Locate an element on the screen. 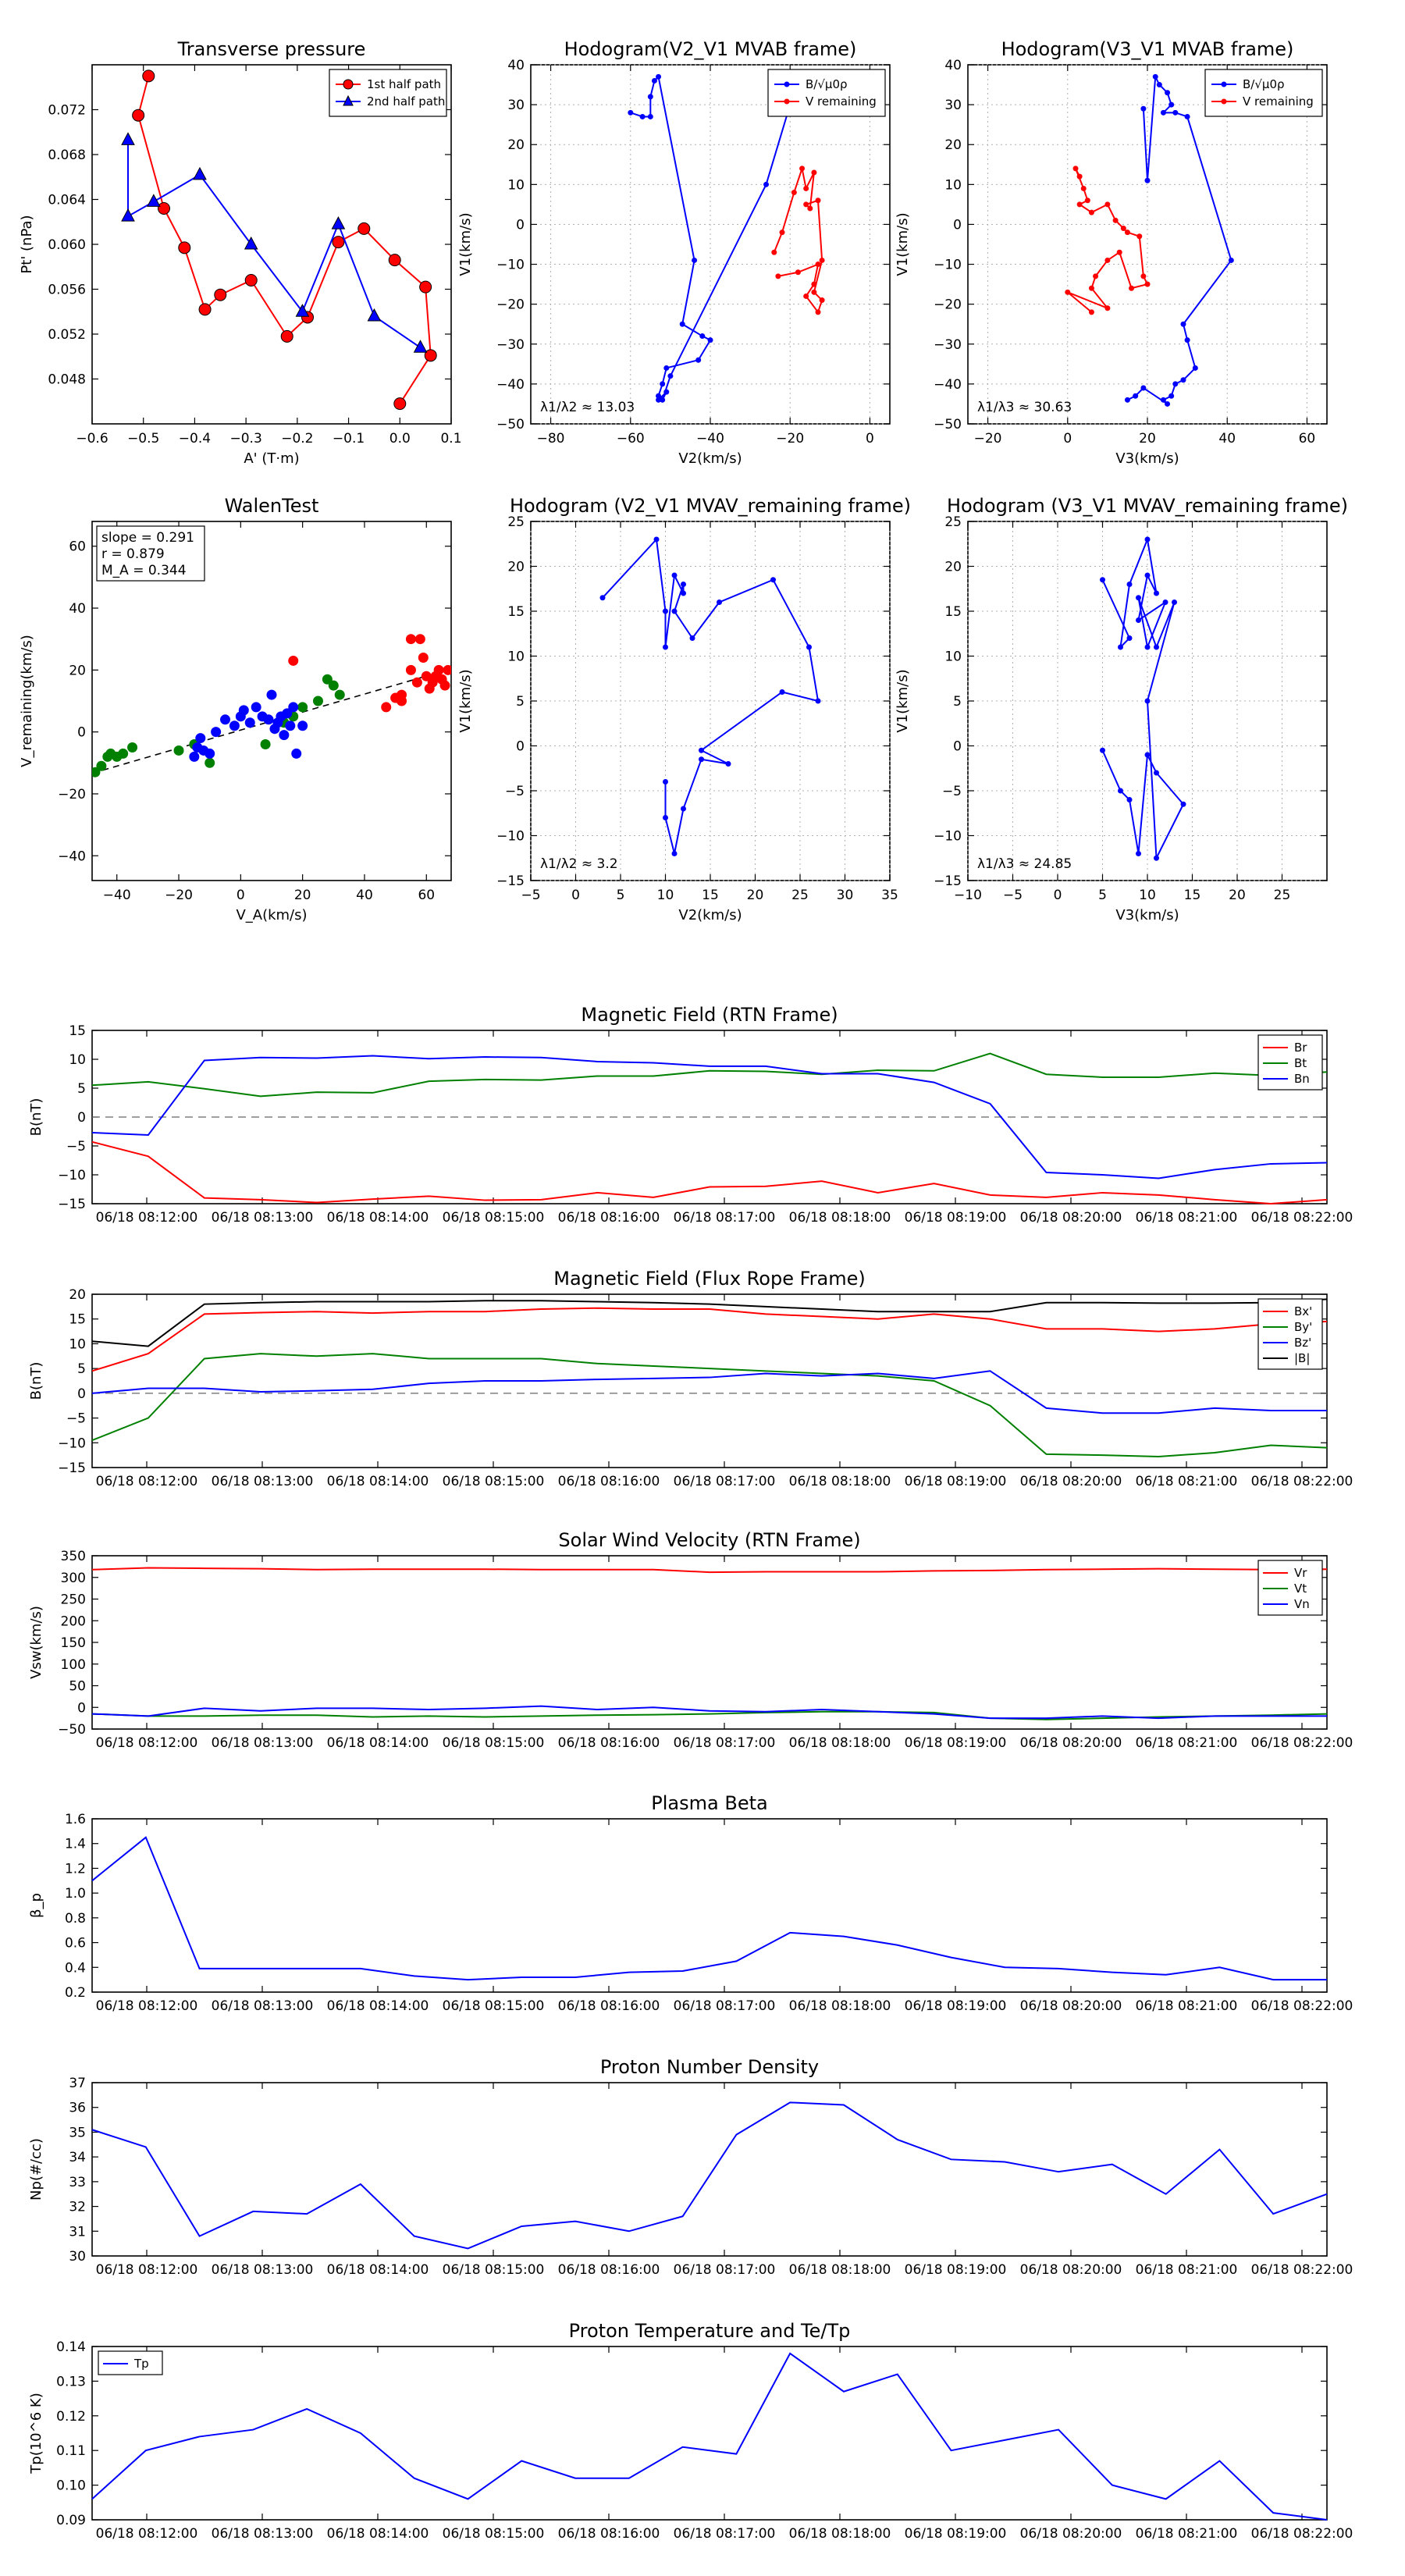 This screenshot has width=1405, height=2576. series-line-bn is located at coordinates (710, 1117).